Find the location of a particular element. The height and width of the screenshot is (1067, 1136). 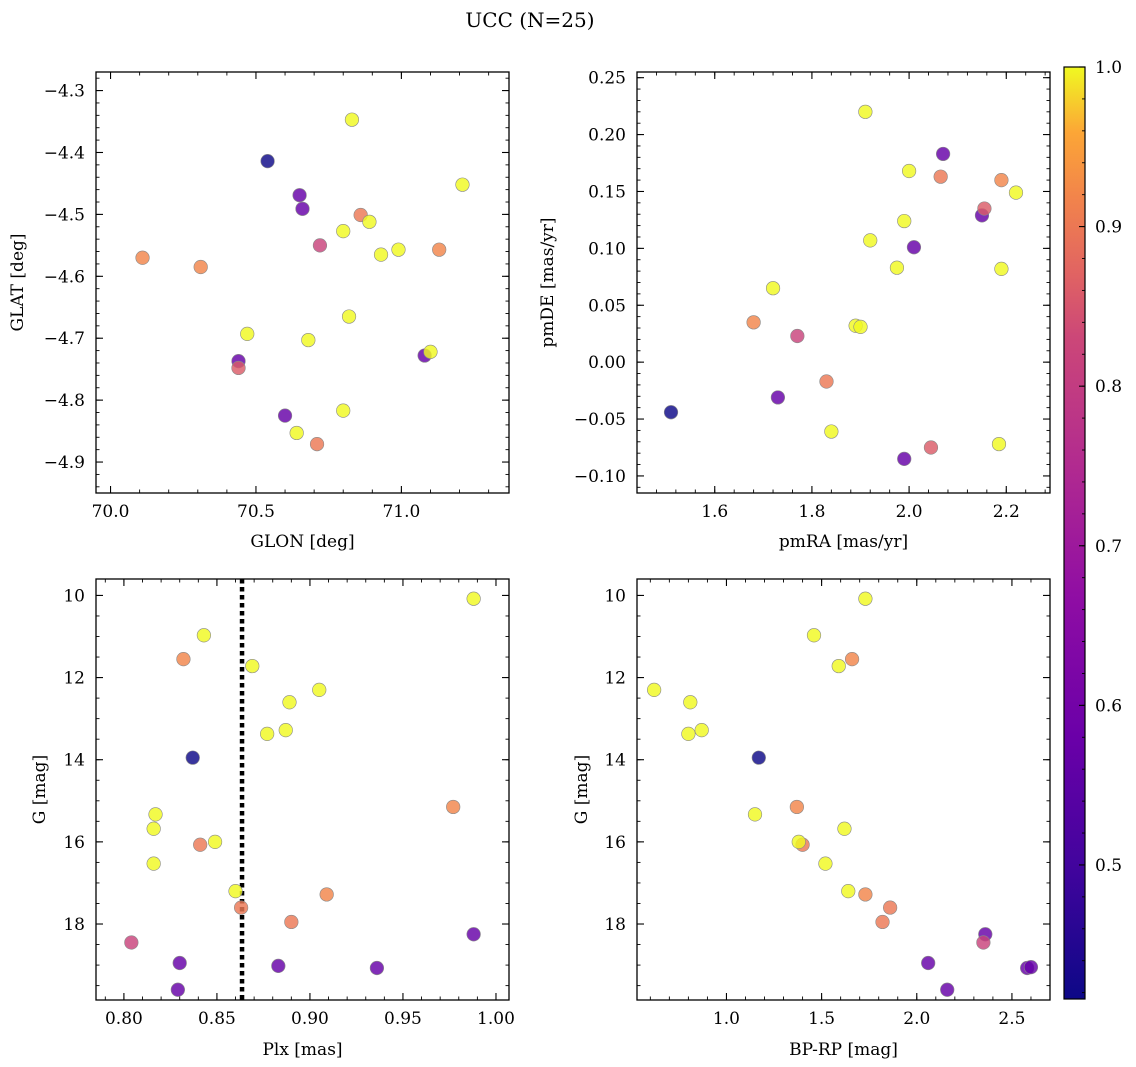

x-tick-label: 2.0 is located at coordinates (916, 1019).